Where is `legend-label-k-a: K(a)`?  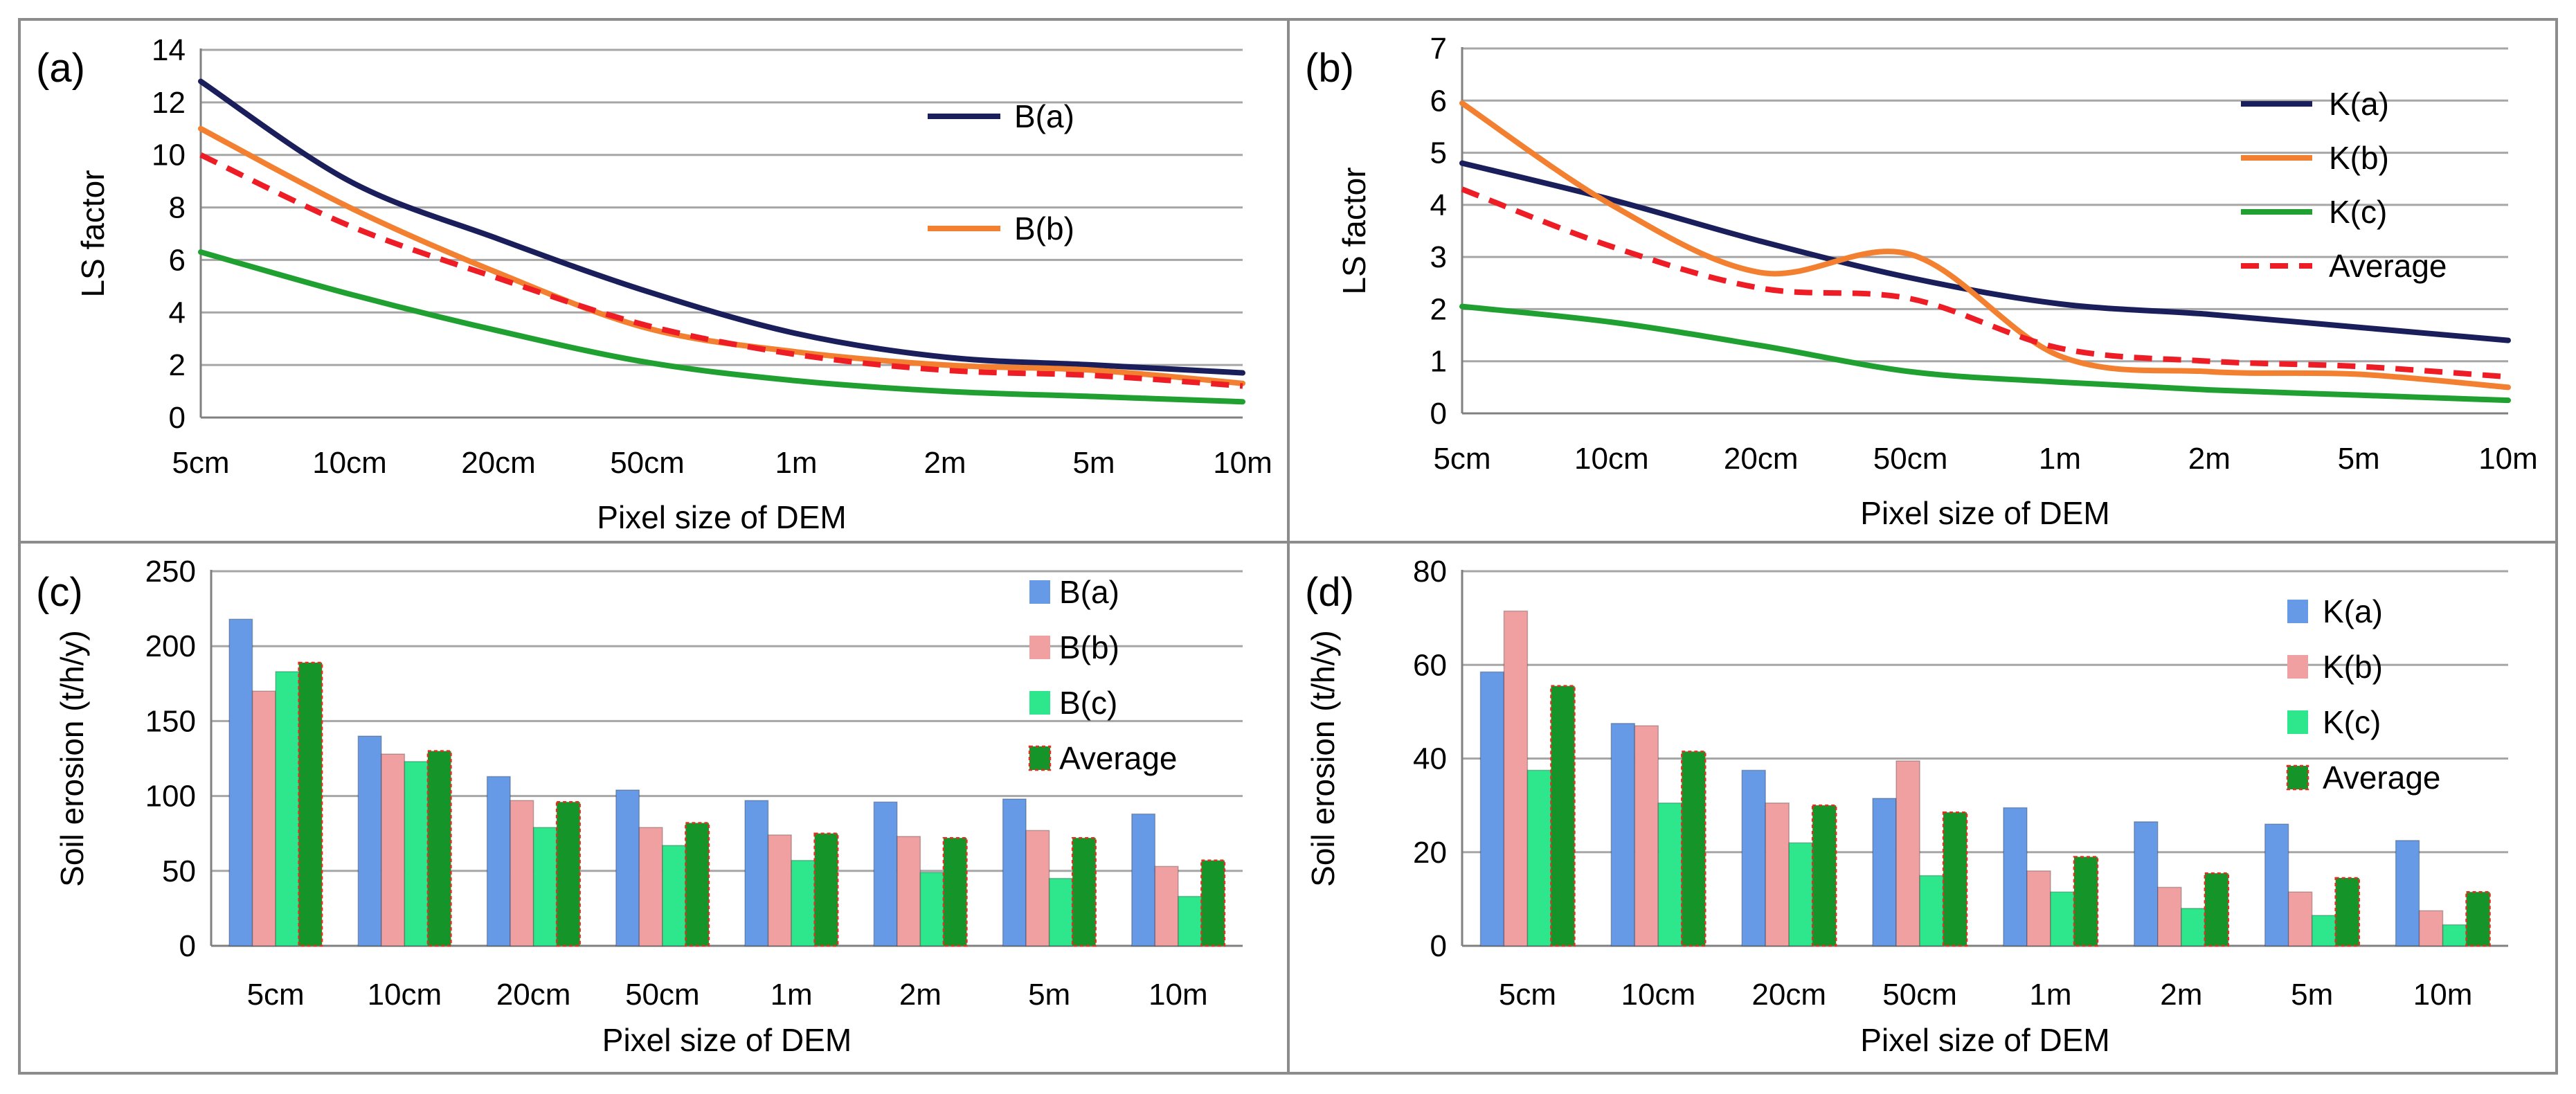 legend-label-k-a: K(a) is located at coordinates (2359, 104).